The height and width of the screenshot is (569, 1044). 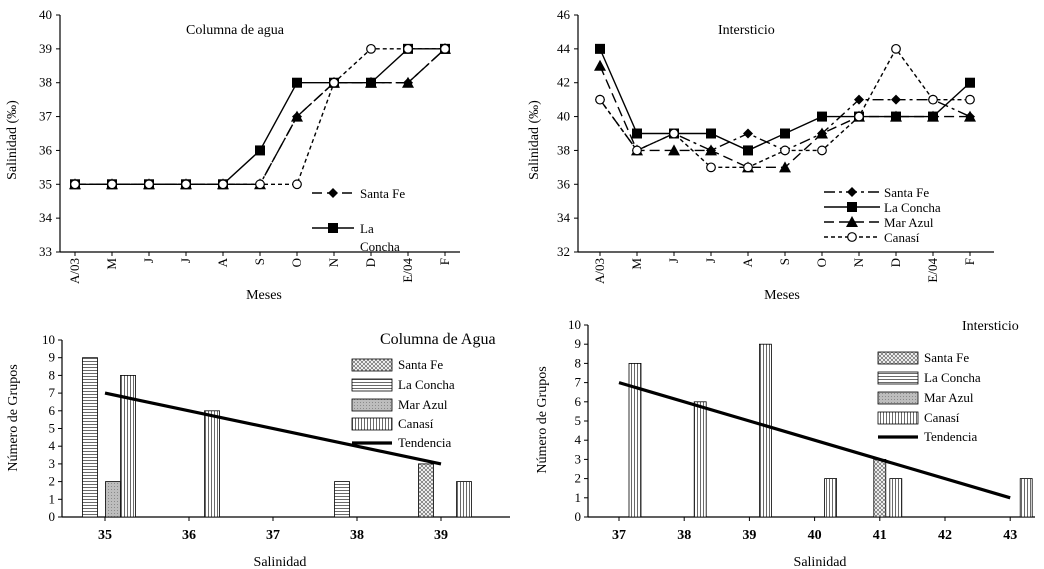 I want to click on c2-y-tick-label-44: 44, so click(x=564, y=48).